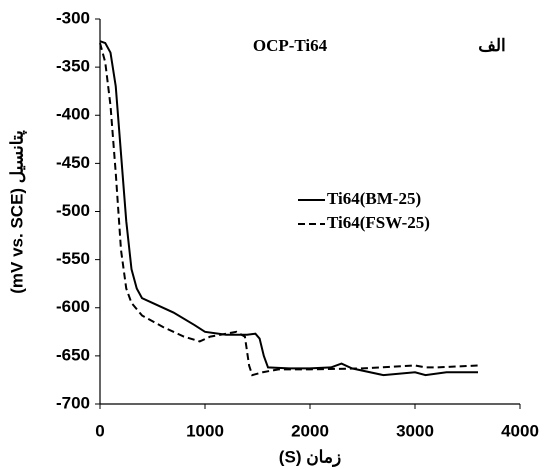 The width and height of the screenshot is (554, 470). I want to click on y-tick-label: -600, so click(73, 306).